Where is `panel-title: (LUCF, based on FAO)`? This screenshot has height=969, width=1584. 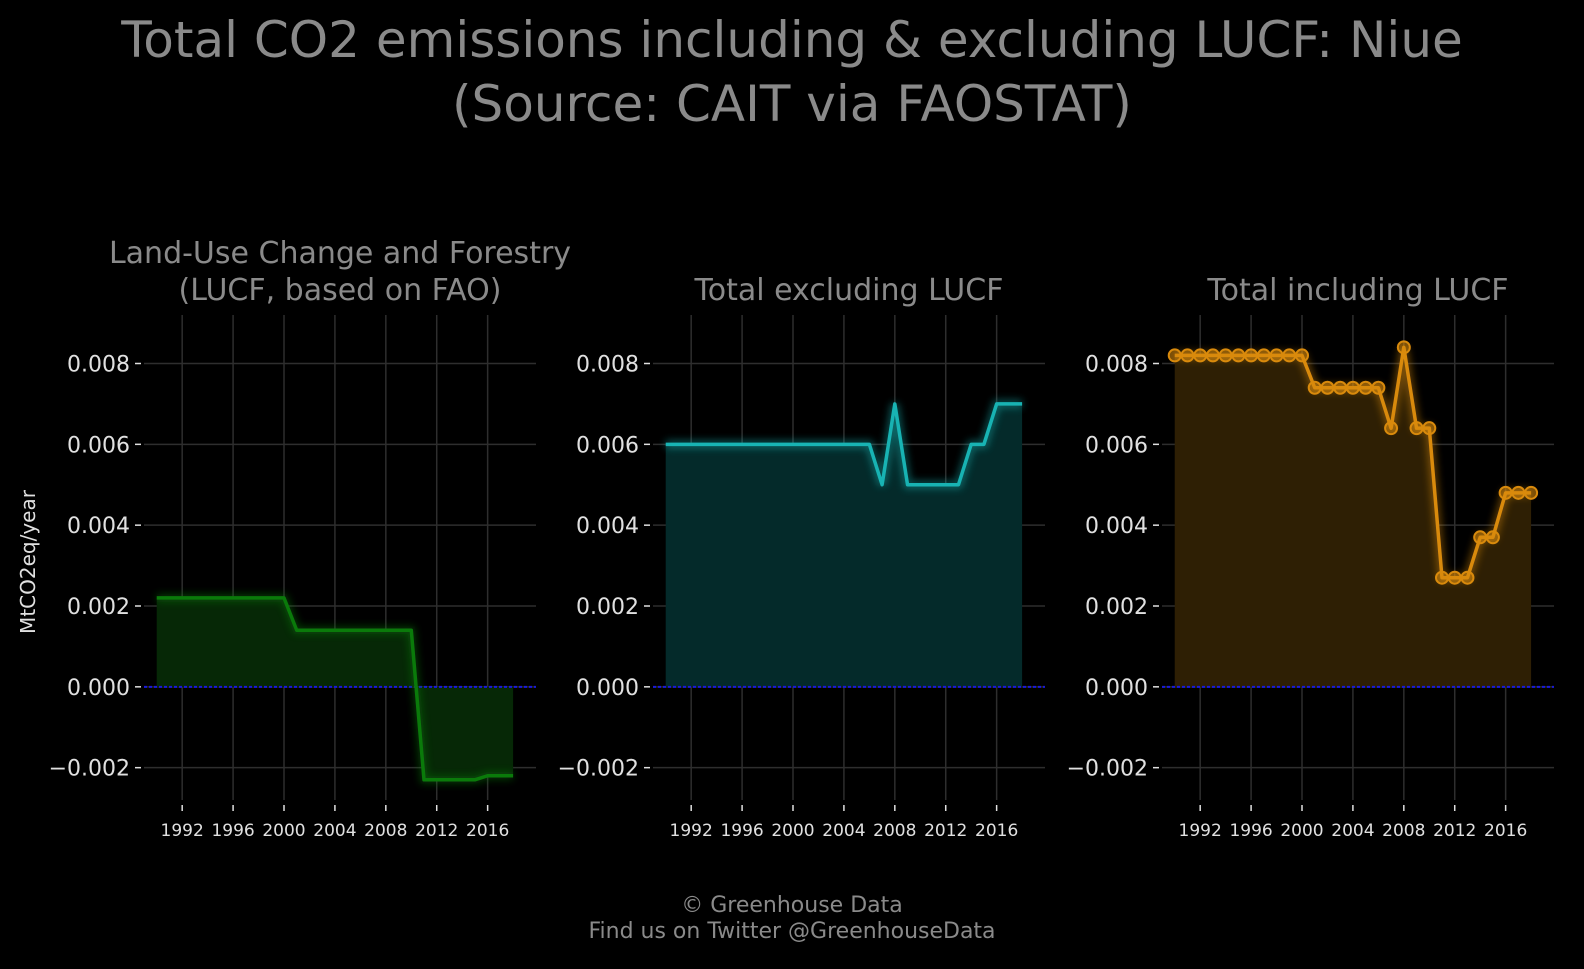
panel-title: (LUCF, based on FAO) is located at coordinates (340, 290).